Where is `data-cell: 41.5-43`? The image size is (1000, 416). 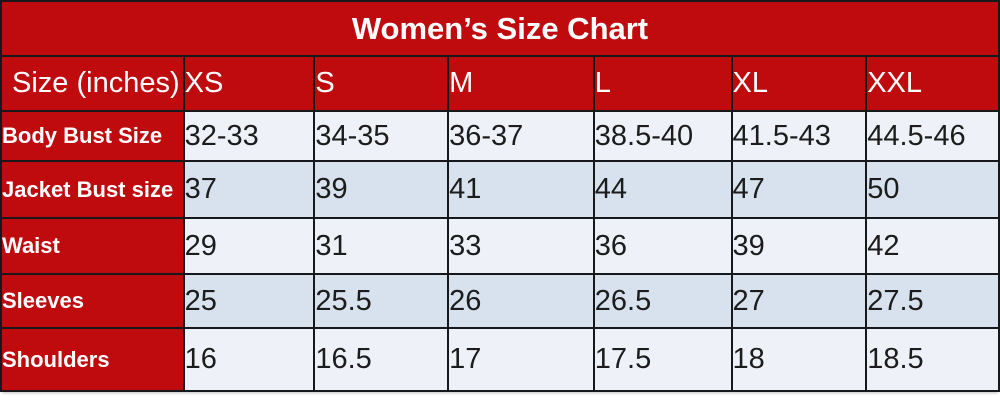
data-cell: 41.5-43 is located at coordinates (799, 136).